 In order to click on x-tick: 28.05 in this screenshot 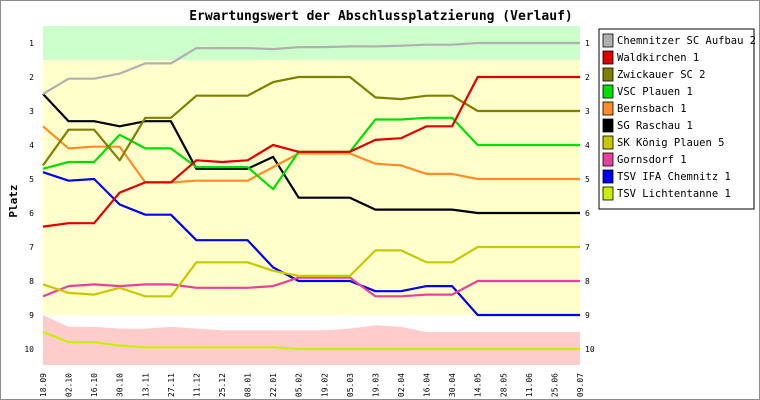, I will do `click(503, 385)`.